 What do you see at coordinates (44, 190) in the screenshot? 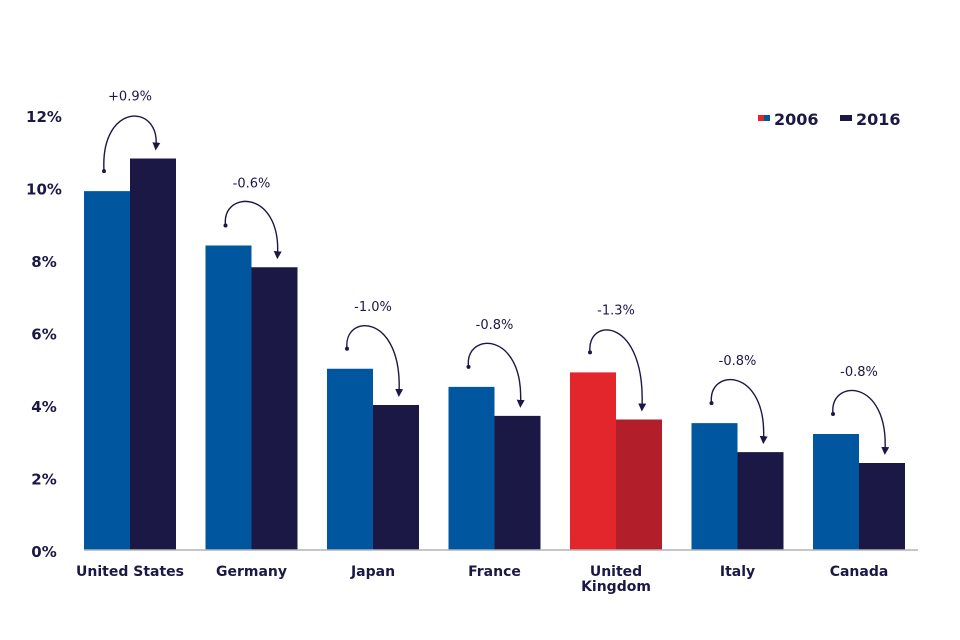
I see `y-tick-label: 10%` at bounding box center [44, 190].